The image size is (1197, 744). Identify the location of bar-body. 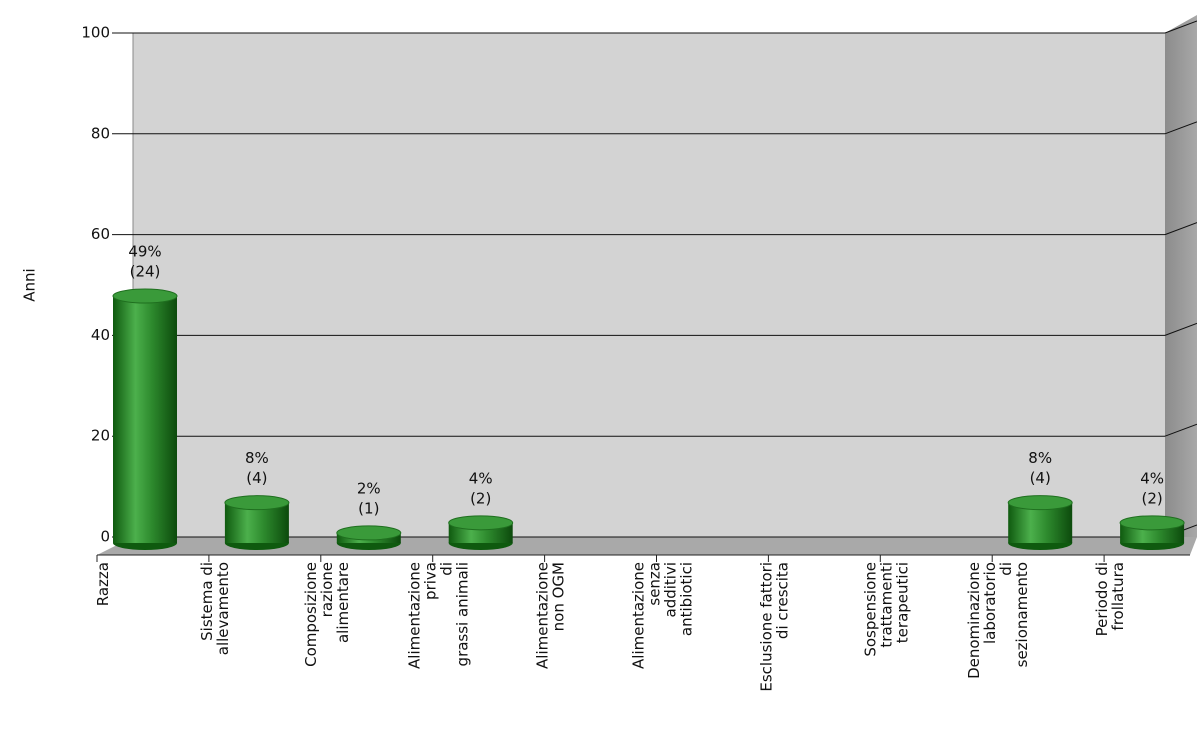
(145, 419).